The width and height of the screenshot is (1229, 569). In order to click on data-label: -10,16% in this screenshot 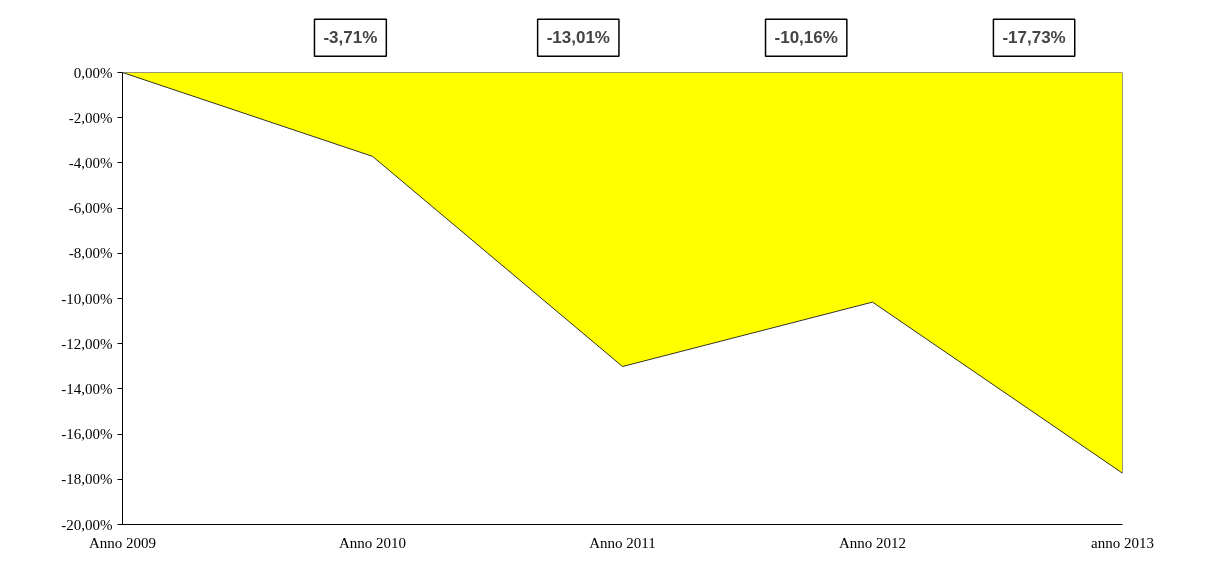, I will do `click(806, 38)`.